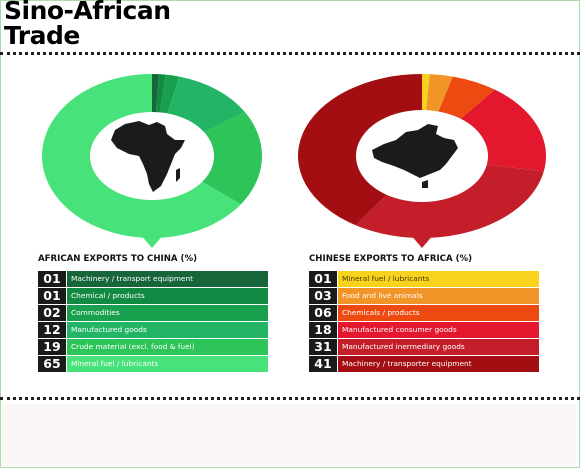 Image resolution: width=580 pixels, height=468 pixels. What do you see at coordinates (438, 364) in the screenshot?
I see `row-label: Machinery / transporter equipment` at bounding box center [438, 364].